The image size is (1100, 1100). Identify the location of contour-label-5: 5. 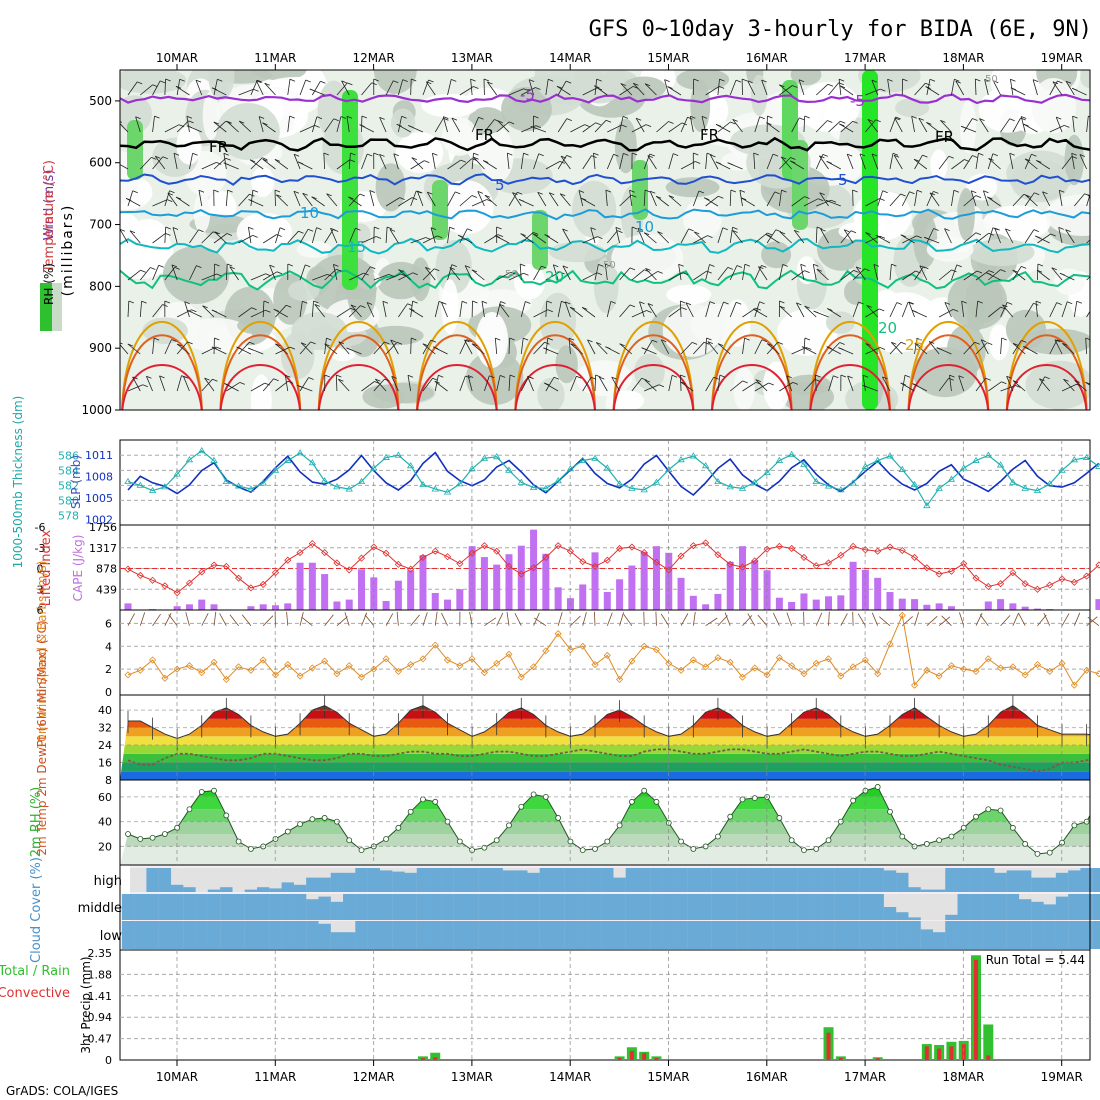
(500, 185).